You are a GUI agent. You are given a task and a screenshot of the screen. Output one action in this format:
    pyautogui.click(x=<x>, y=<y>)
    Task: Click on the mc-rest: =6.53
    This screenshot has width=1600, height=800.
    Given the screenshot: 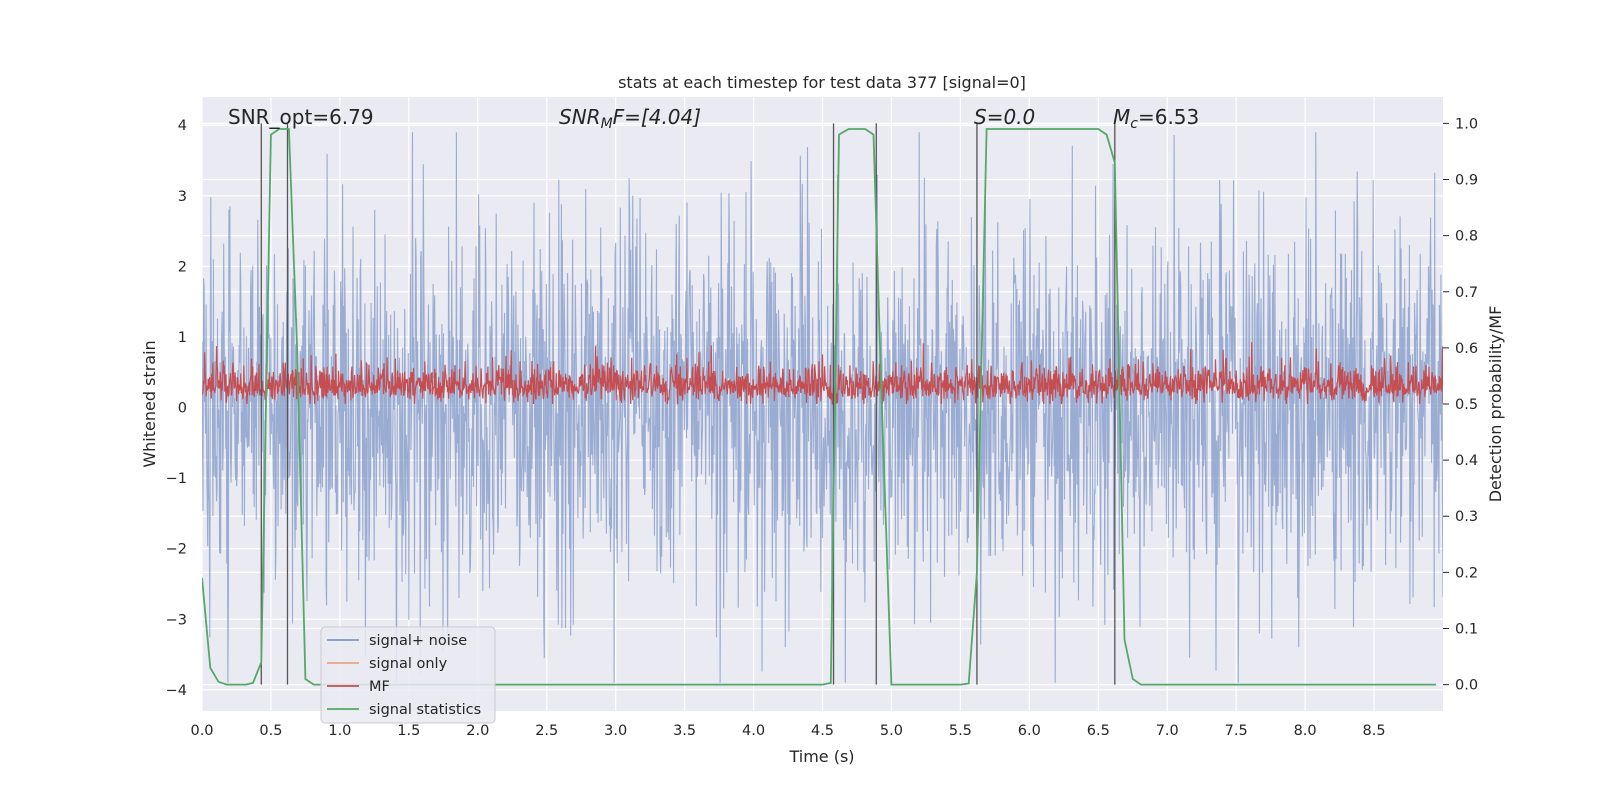 What is the action you would take?
    pyautogui.click(x=1168, y=117)
    